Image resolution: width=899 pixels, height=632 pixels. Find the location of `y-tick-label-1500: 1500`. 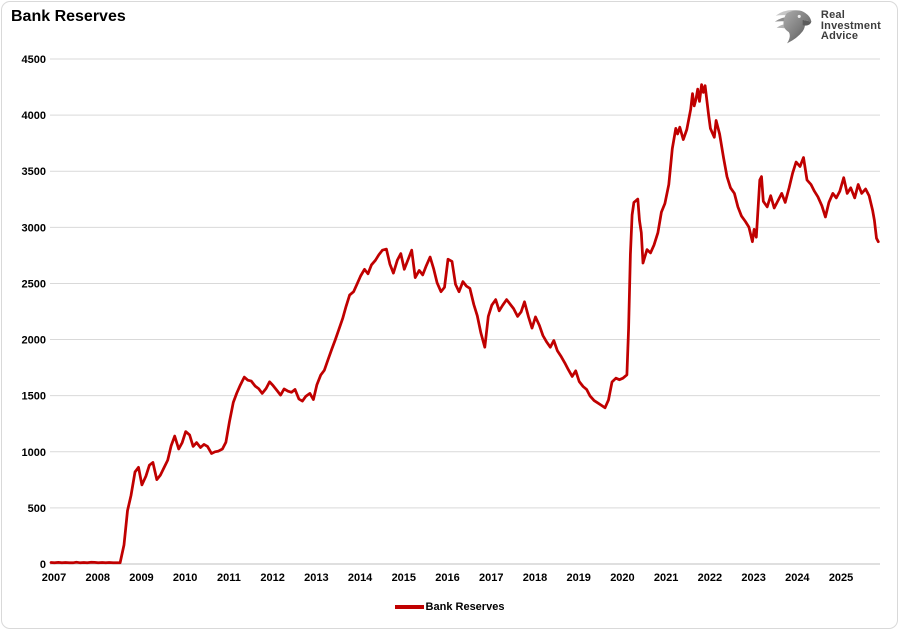

y-tick-label-1500: 1500 is located at coordinates (34, 397).